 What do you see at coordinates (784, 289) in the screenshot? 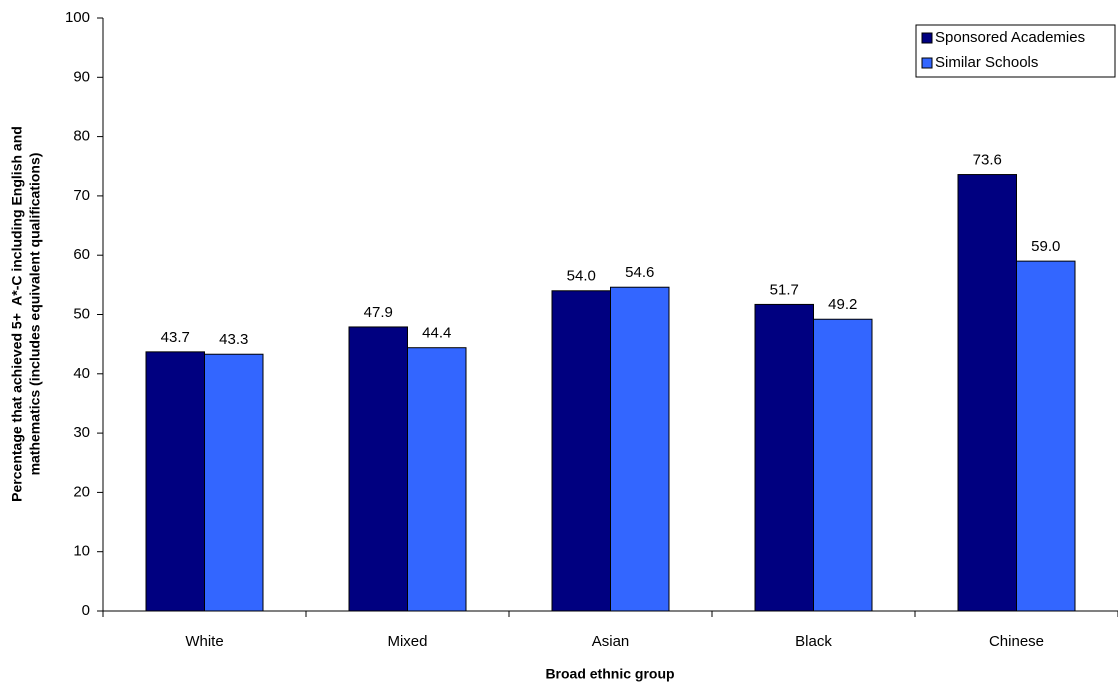
I see `data-label: 51.7` at bounding box center [784, 289].